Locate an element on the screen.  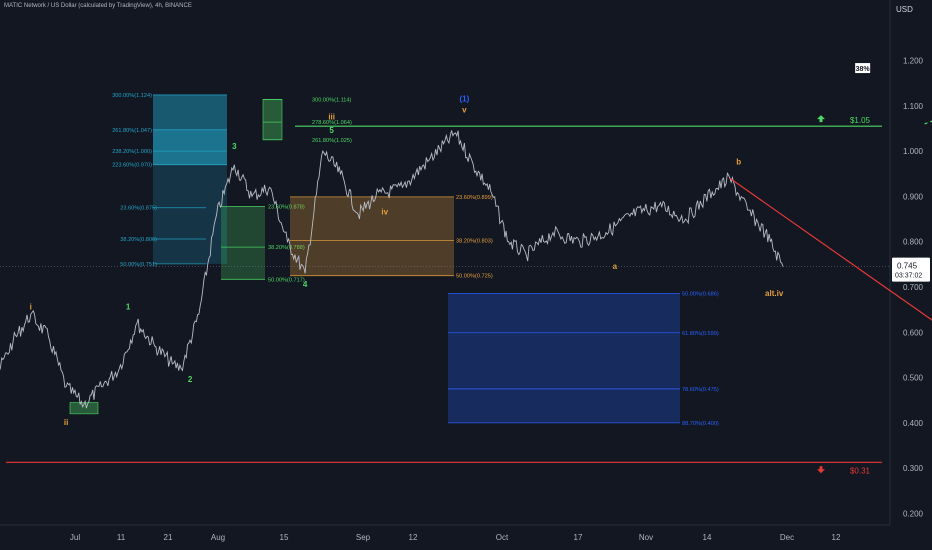
fib-zone-orange is located at coordinates (372, 236).